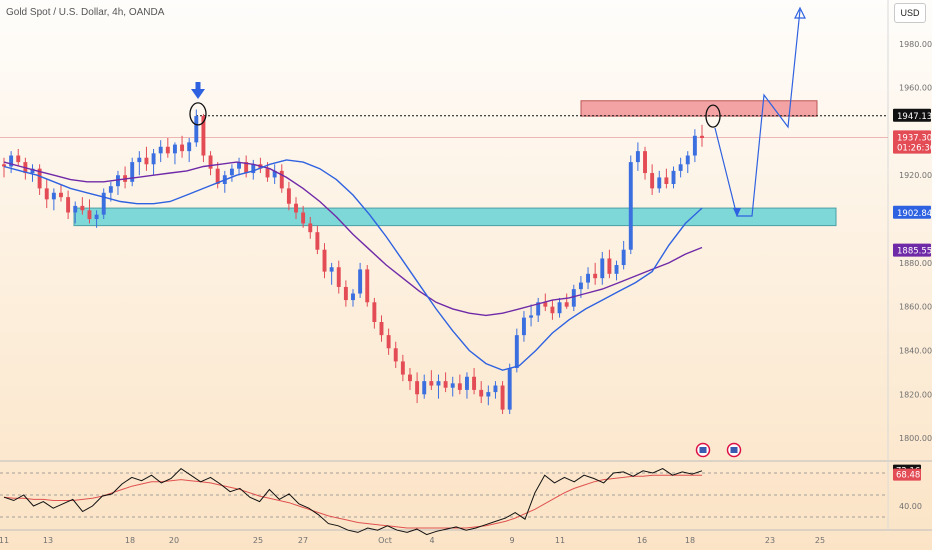  Describe the element at coordinates (455, 217) in the screenshot. I see `support-zone` at that location.